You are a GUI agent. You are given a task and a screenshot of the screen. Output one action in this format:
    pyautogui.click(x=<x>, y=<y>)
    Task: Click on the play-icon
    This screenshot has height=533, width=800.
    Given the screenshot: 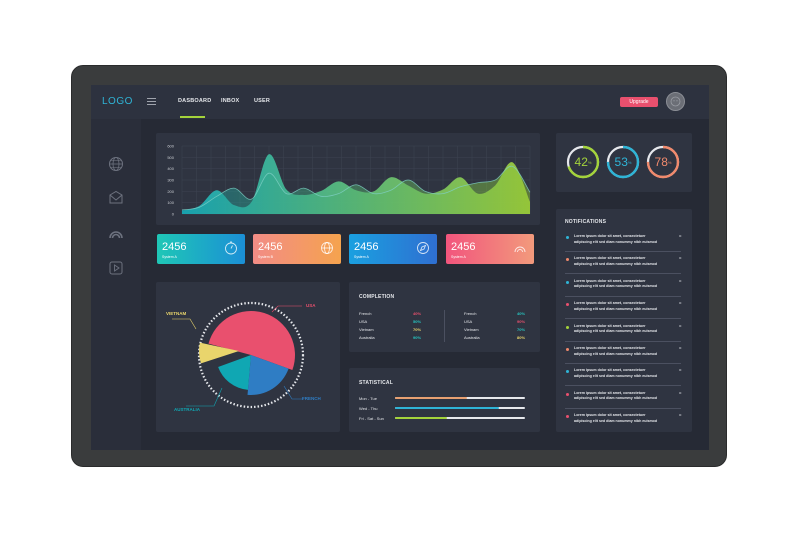 What is the action you would take?
    pyautogui.click(x=116, y=268)
    